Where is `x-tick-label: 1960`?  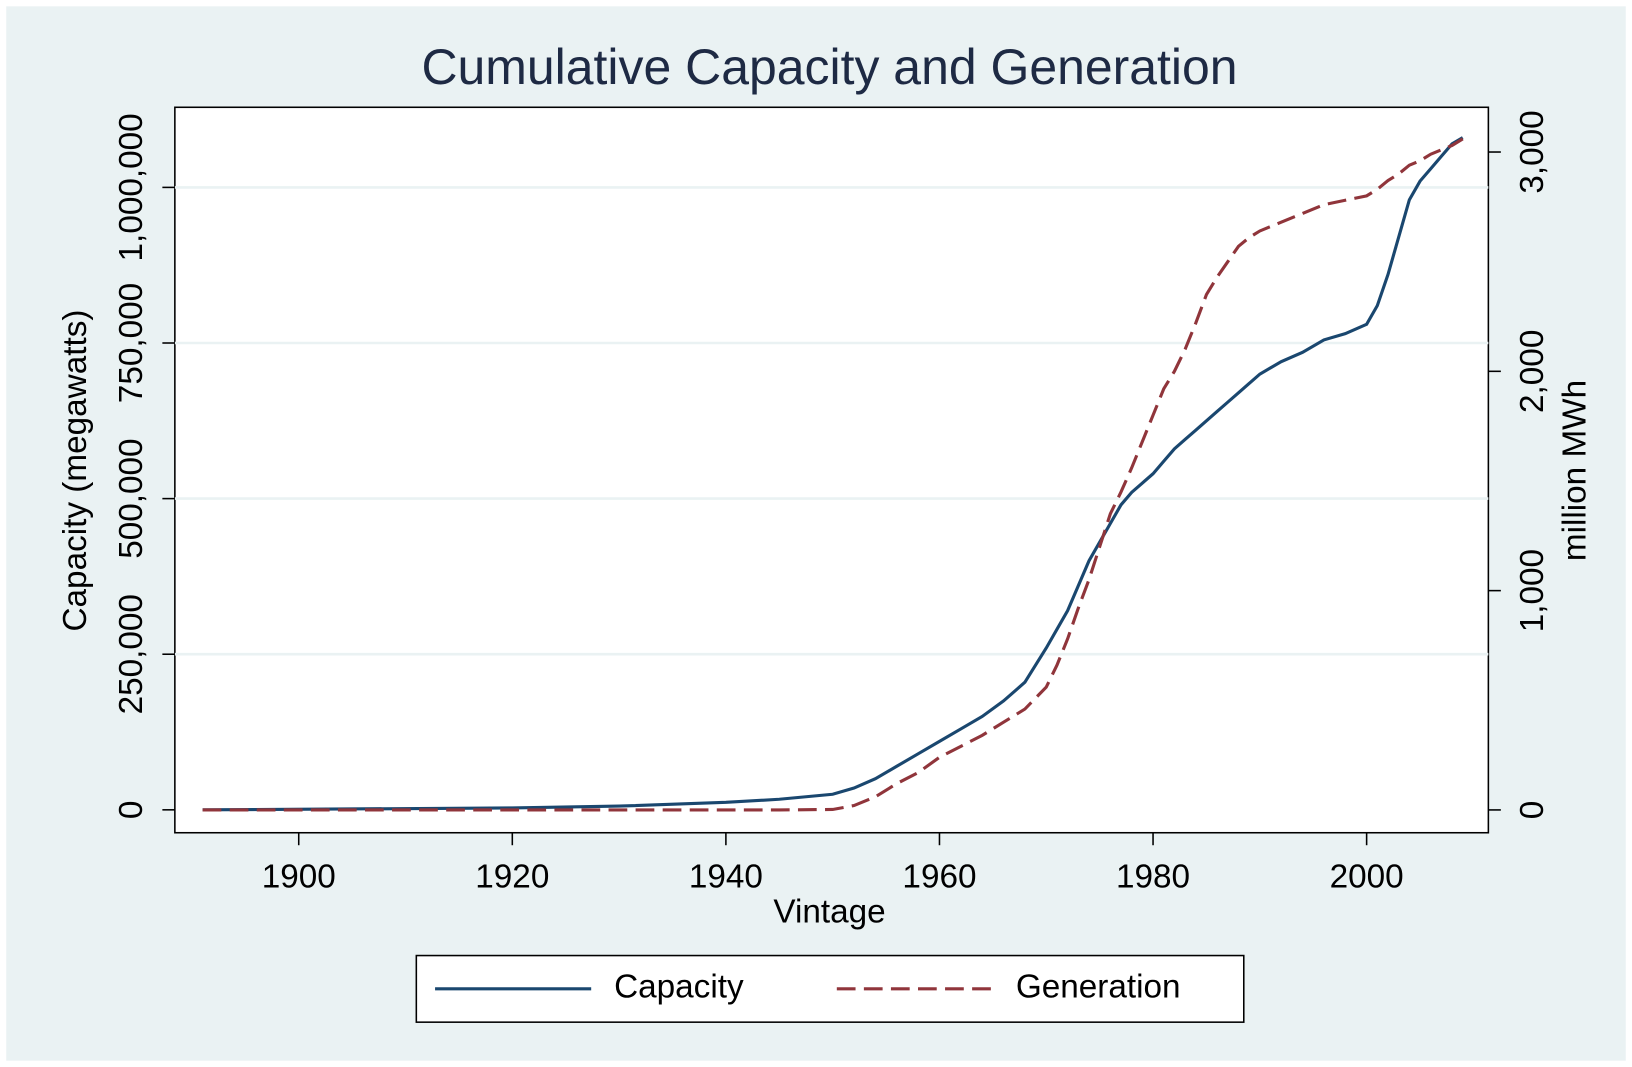
x-tick-label: 1960 is located at coordinates (939, 876).